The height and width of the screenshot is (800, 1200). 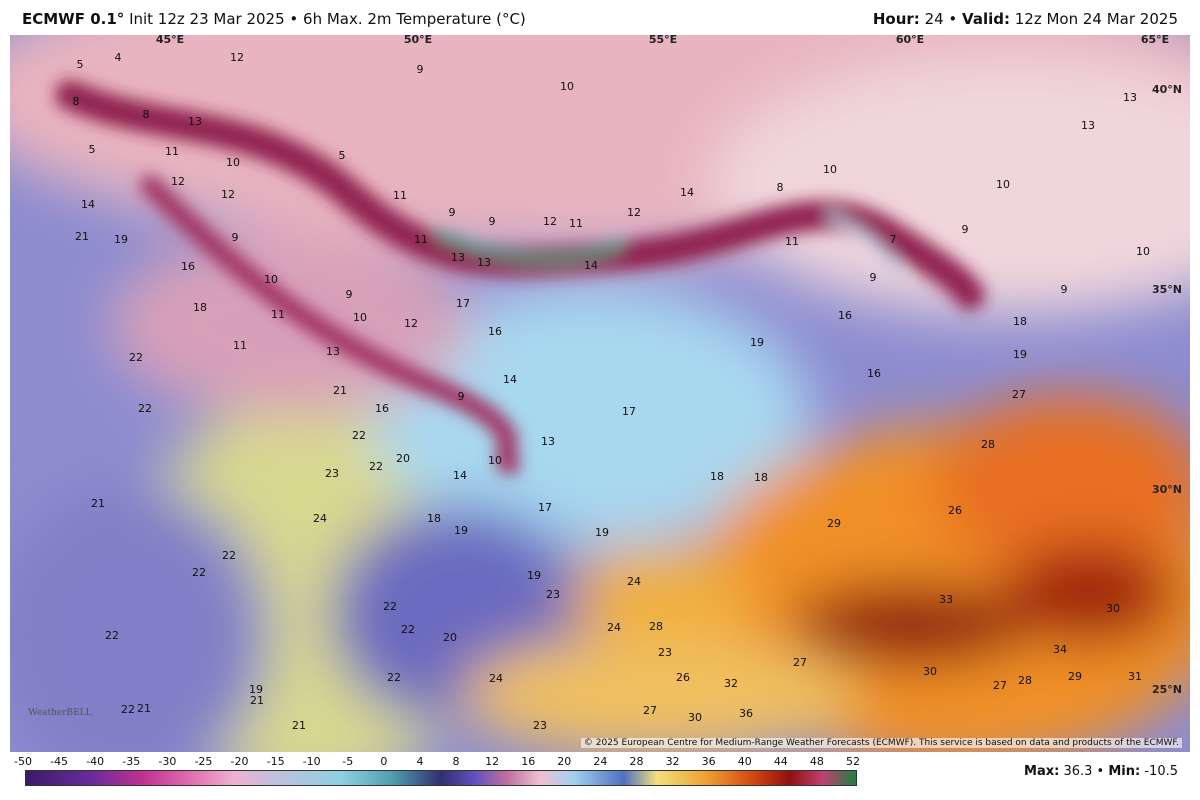 I want to click on colorbar-tick: -30, so click(x=167, y=761).